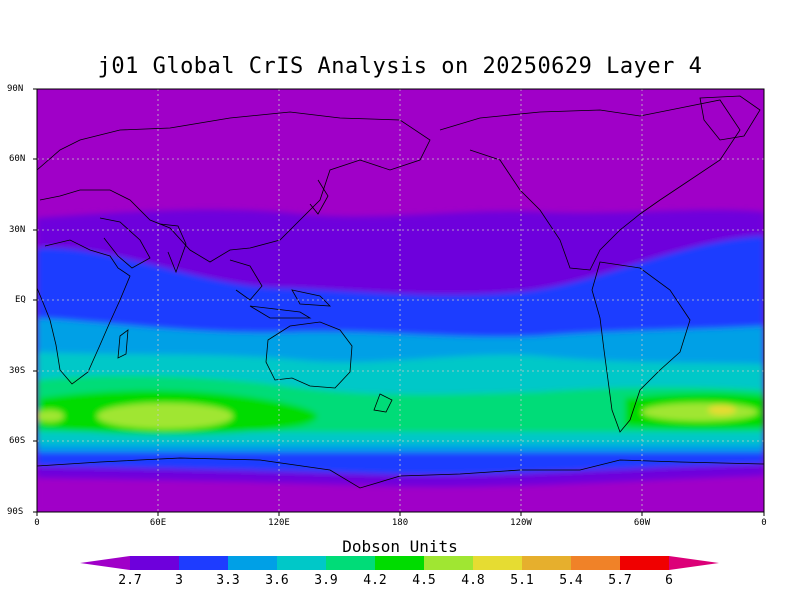 This screenshot has width=800, height=600. What do you see at coordinates (158, 523) in the screenshot?
I see `lon-label-60e: 60E` at bounding box center [158, 523].